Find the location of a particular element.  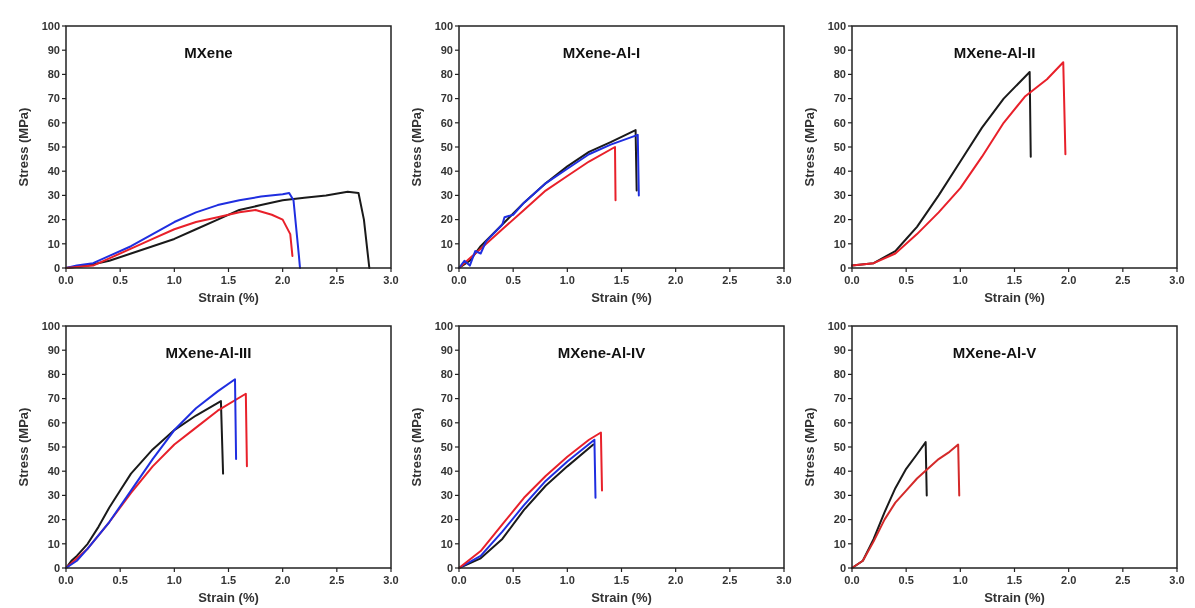

text: MXene-Al-IV is located at coordinates (601, 352).